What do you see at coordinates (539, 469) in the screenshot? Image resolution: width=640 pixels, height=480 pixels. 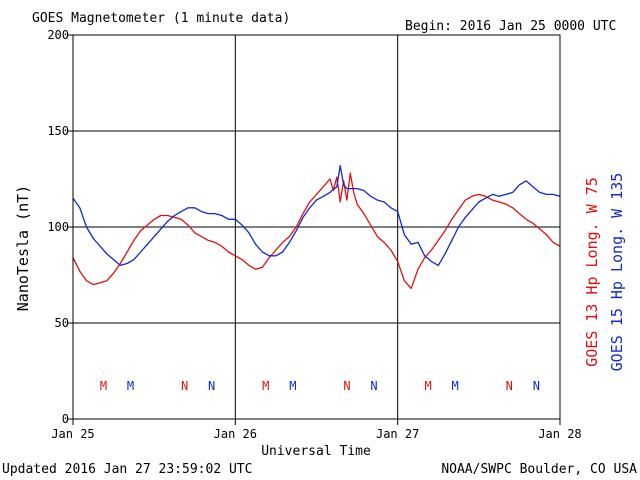 I see `source-credit: NOAA/SWPC Boulder, CO USA` at bounding box center [539, 469].